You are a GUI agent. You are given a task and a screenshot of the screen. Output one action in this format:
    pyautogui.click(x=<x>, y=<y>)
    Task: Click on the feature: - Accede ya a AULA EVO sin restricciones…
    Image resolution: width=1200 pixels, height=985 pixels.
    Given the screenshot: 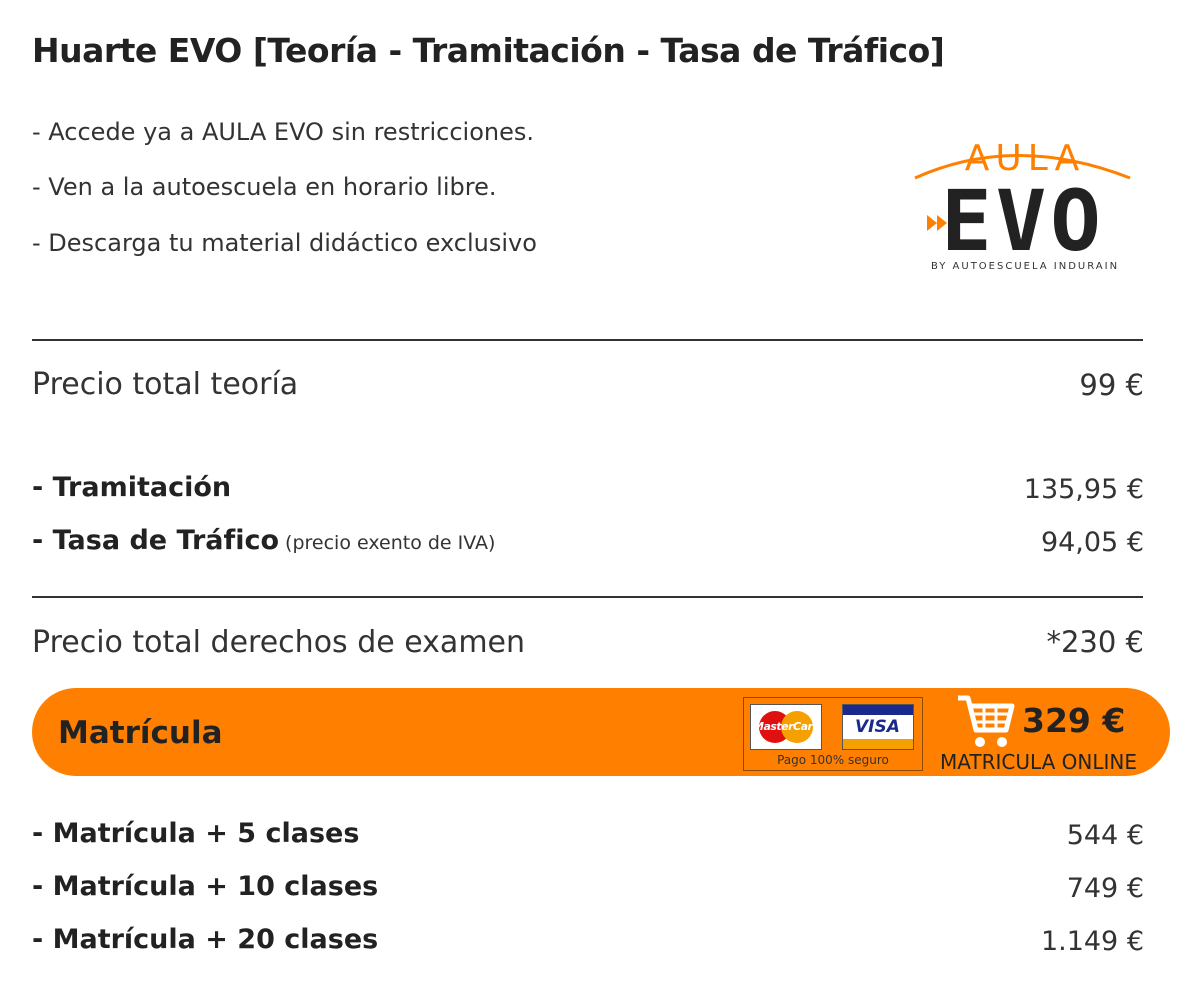 What is the action you would take?
    pyautogui.click(x=283, y=132)
    